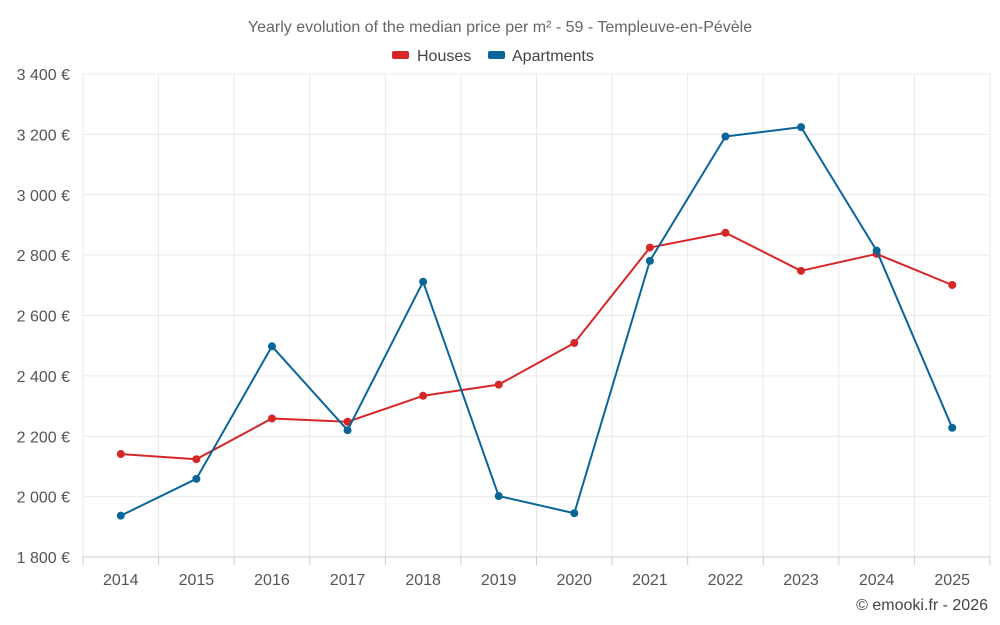  What do you see at coordinates (43, 135) in the screenshot?
I see `y-tick-label: 3 200 €` at bounding box center [43, 135].